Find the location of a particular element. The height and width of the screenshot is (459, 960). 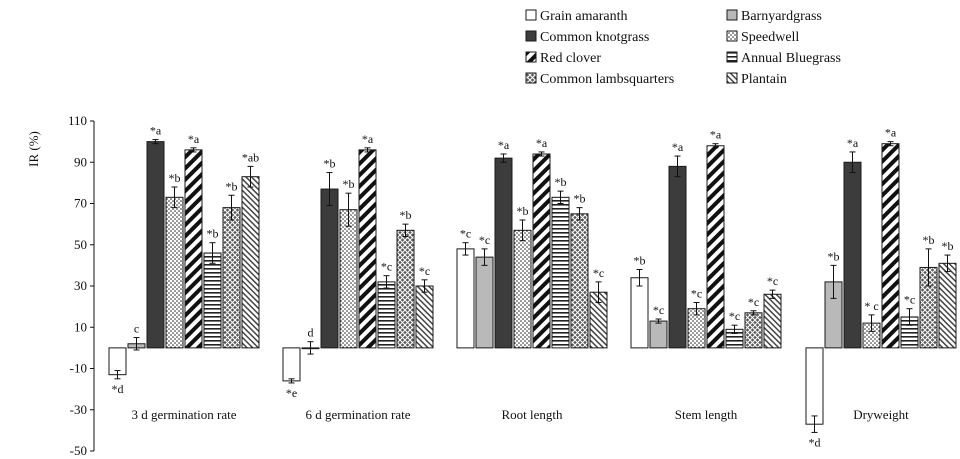

legend-item: Common lambsquarters is located at coordinates (599, 79).